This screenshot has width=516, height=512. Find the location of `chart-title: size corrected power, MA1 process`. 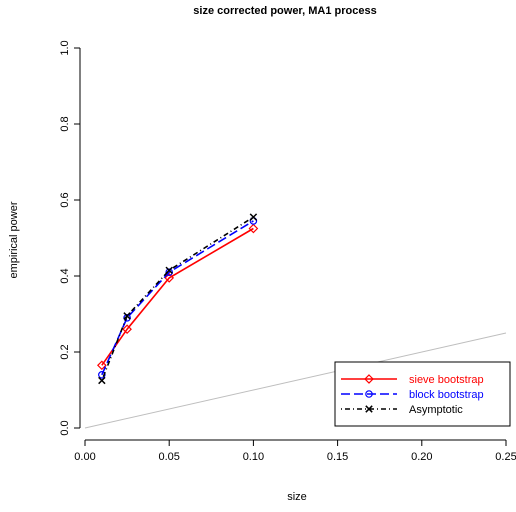

chart-title: size corrected power, MA1 process is located at coordinates (284, 11).